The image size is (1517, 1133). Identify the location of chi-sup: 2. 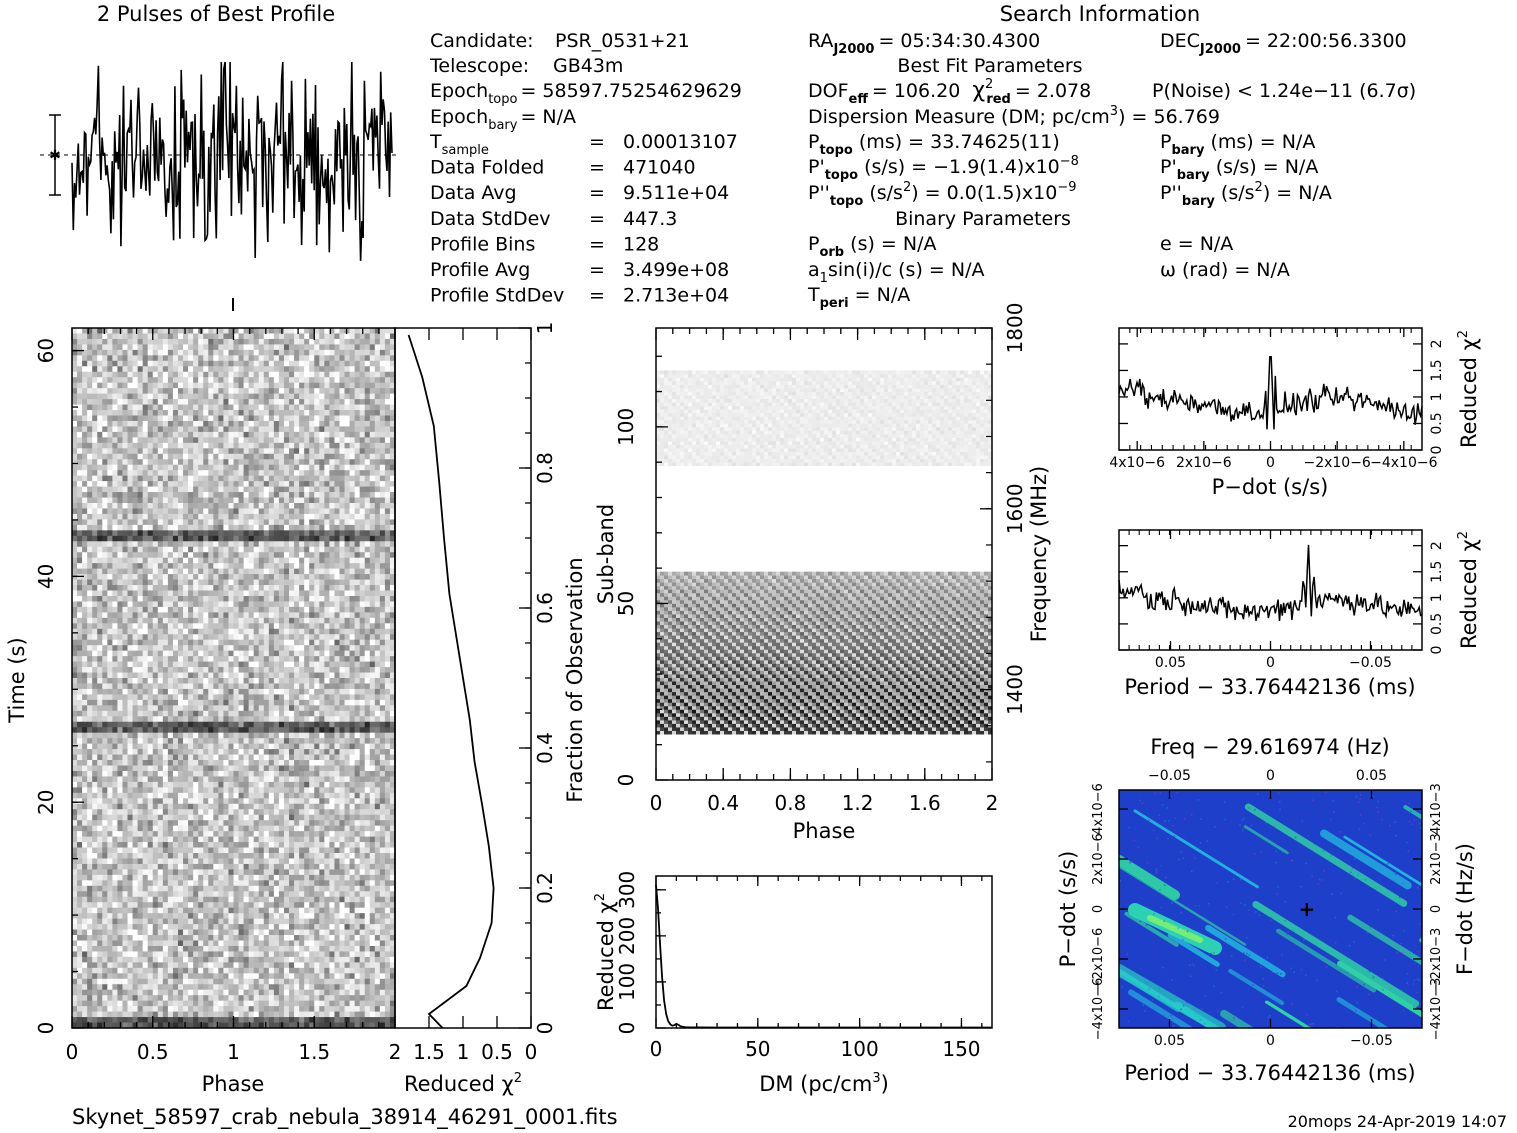
(989, 84).